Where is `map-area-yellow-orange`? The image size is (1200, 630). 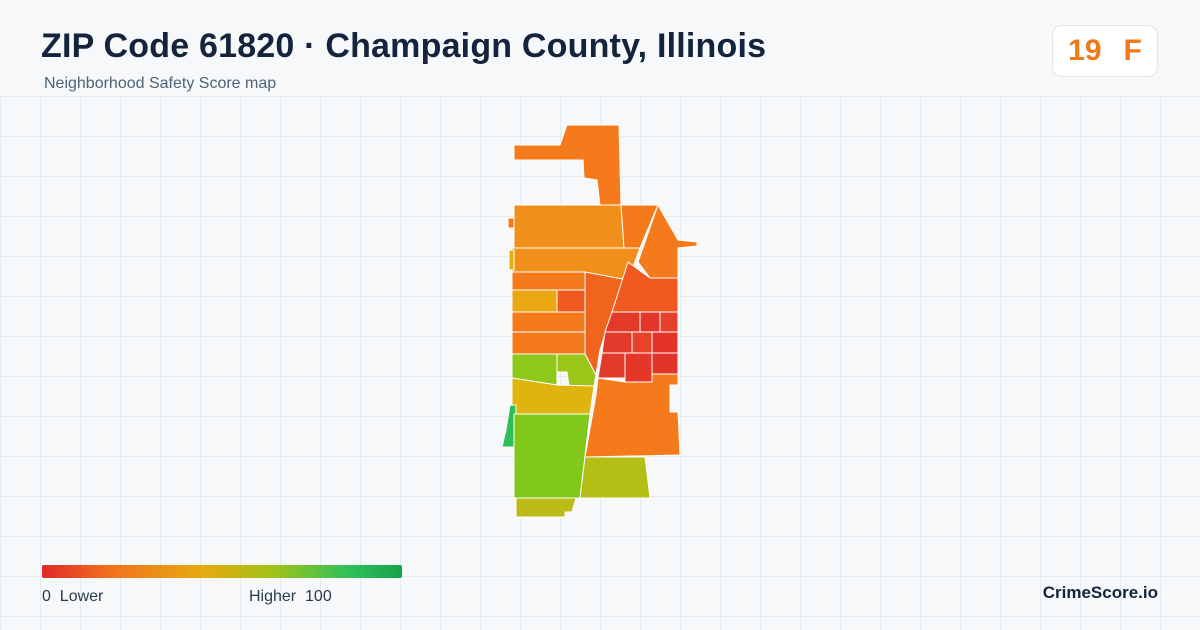 map-area-yellow-orange is located at coordinates (534, 301).